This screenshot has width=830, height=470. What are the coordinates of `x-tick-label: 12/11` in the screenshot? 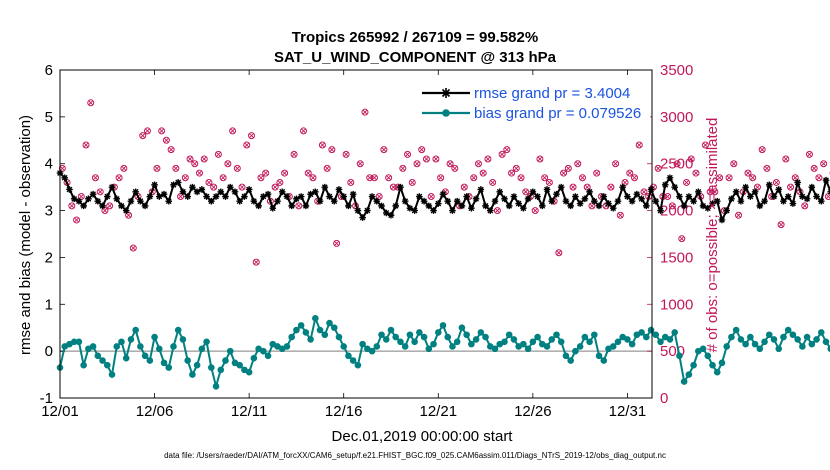 It's located at (249, 411).